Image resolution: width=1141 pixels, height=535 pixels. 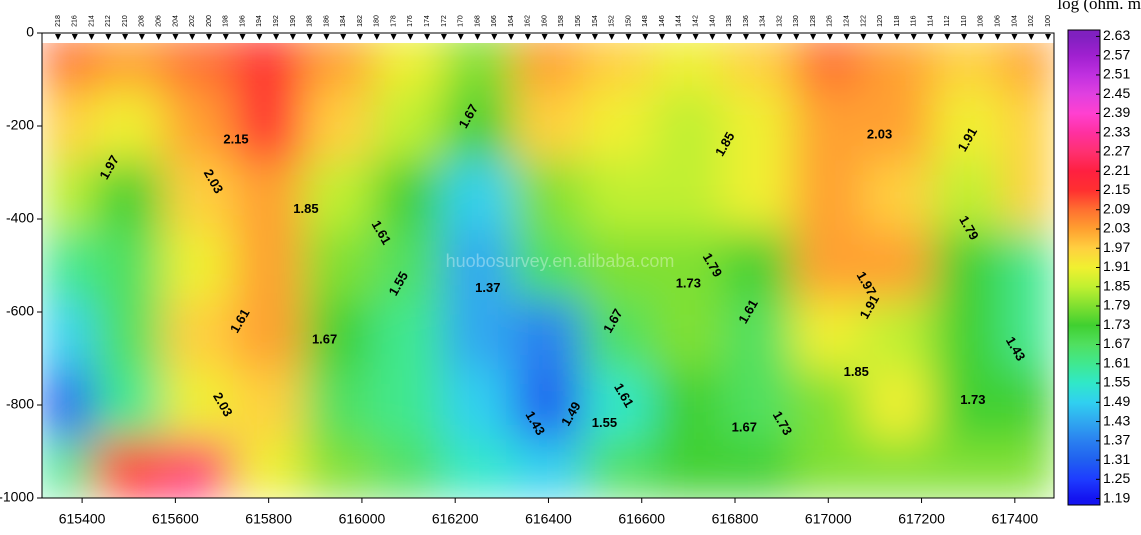 What do you see at coordinates (20, 404) in the screenshot?
I see `y-tick-label: -800` at bounding box center [20, 404].